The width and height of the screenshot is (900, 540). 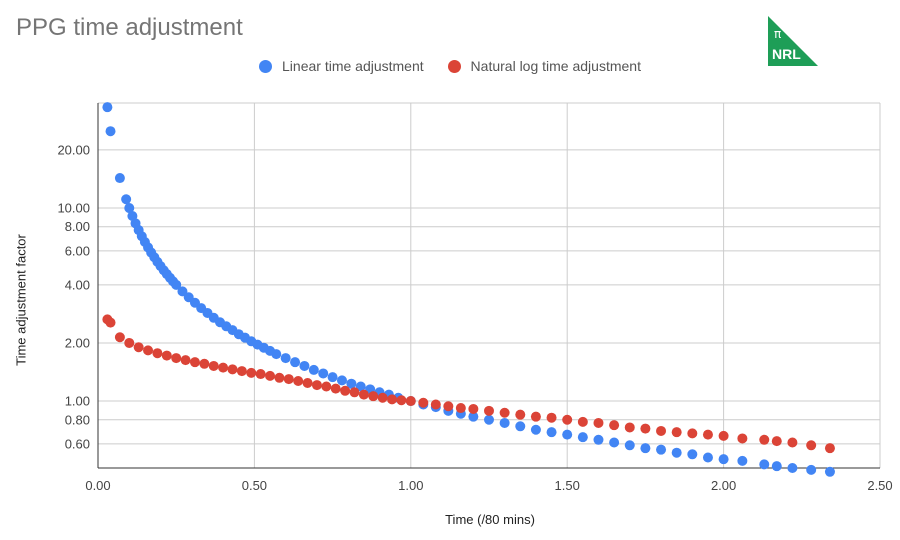 What do you see at coordinates (341, 66) in the screenshot?
I see `legend-item-linear: Linear time adjustment` at bounding box center [341, 66].